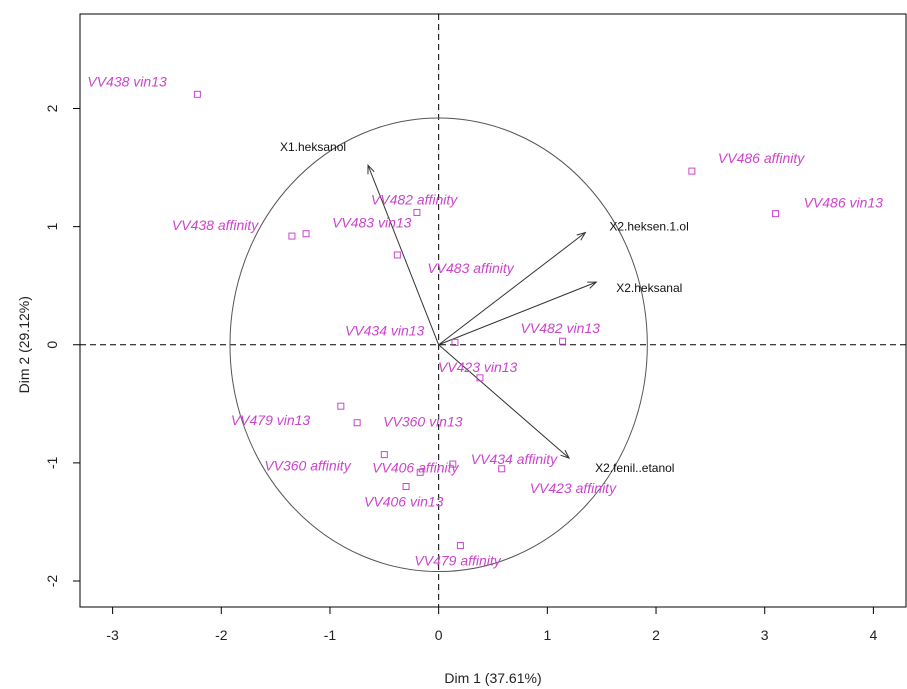 This screenshot has height=689, width=907. What do you see at coordinates (648, 227) in the screenshot?
I see `variable-label: X2.heksen.1.ol` at bounding box center [648, 227].